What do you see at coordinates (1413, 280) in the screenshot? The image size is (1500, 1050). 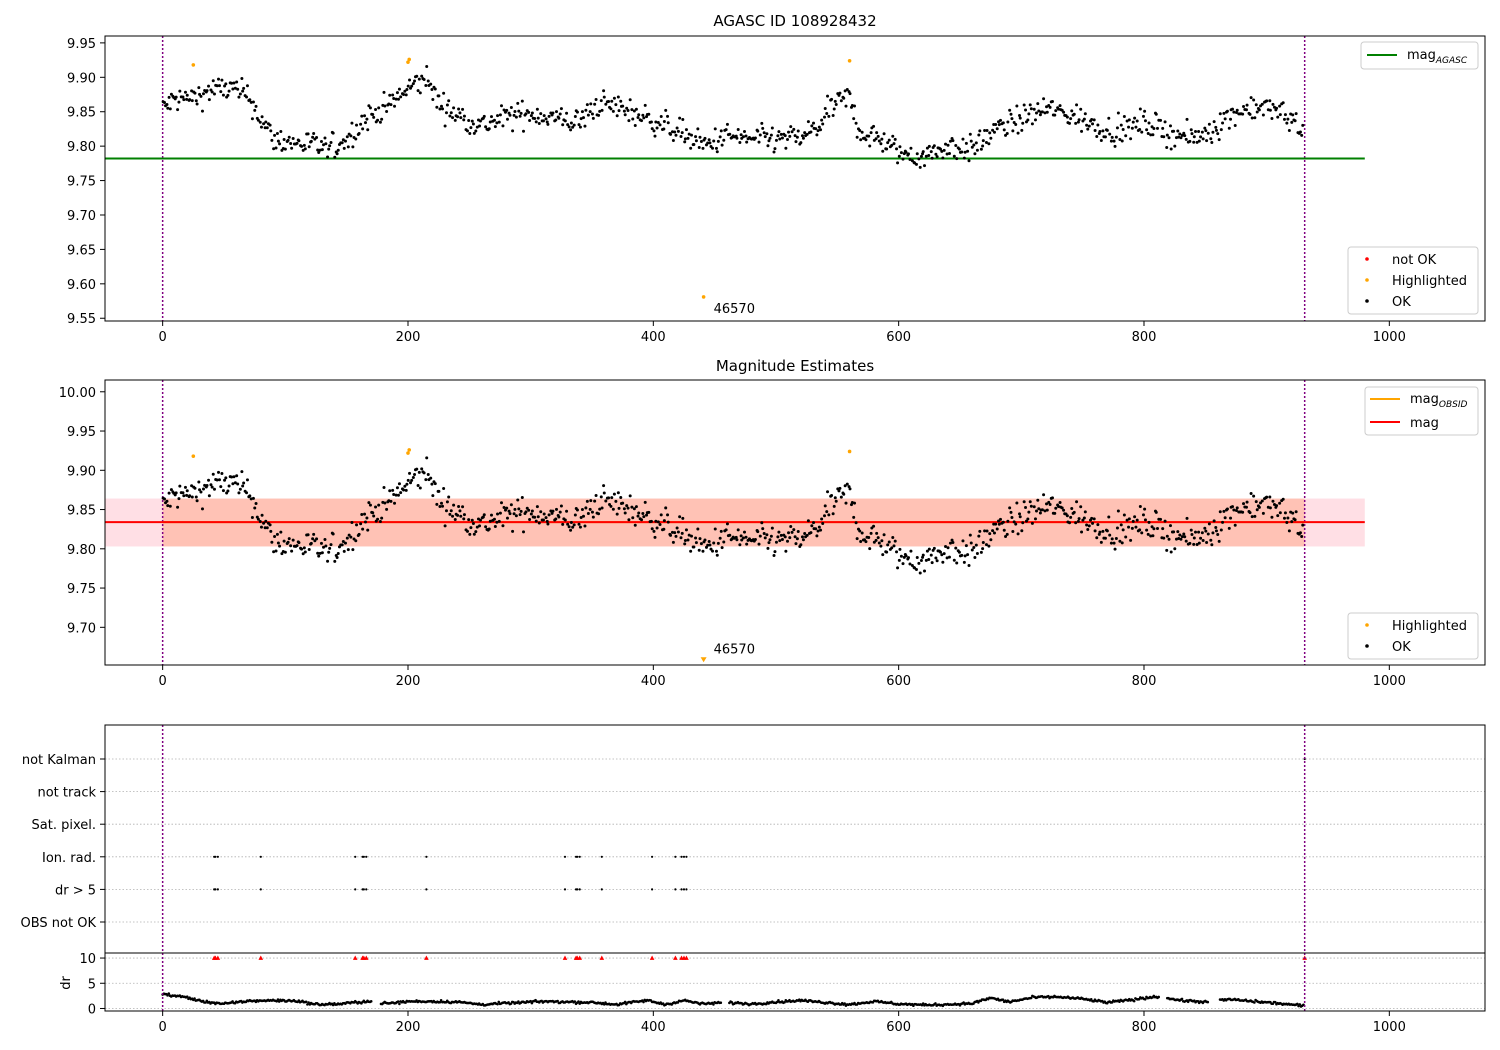 I see `panel-1-legend-bottom: not OK Highlighted OK` at bounding box center [1413, 280].